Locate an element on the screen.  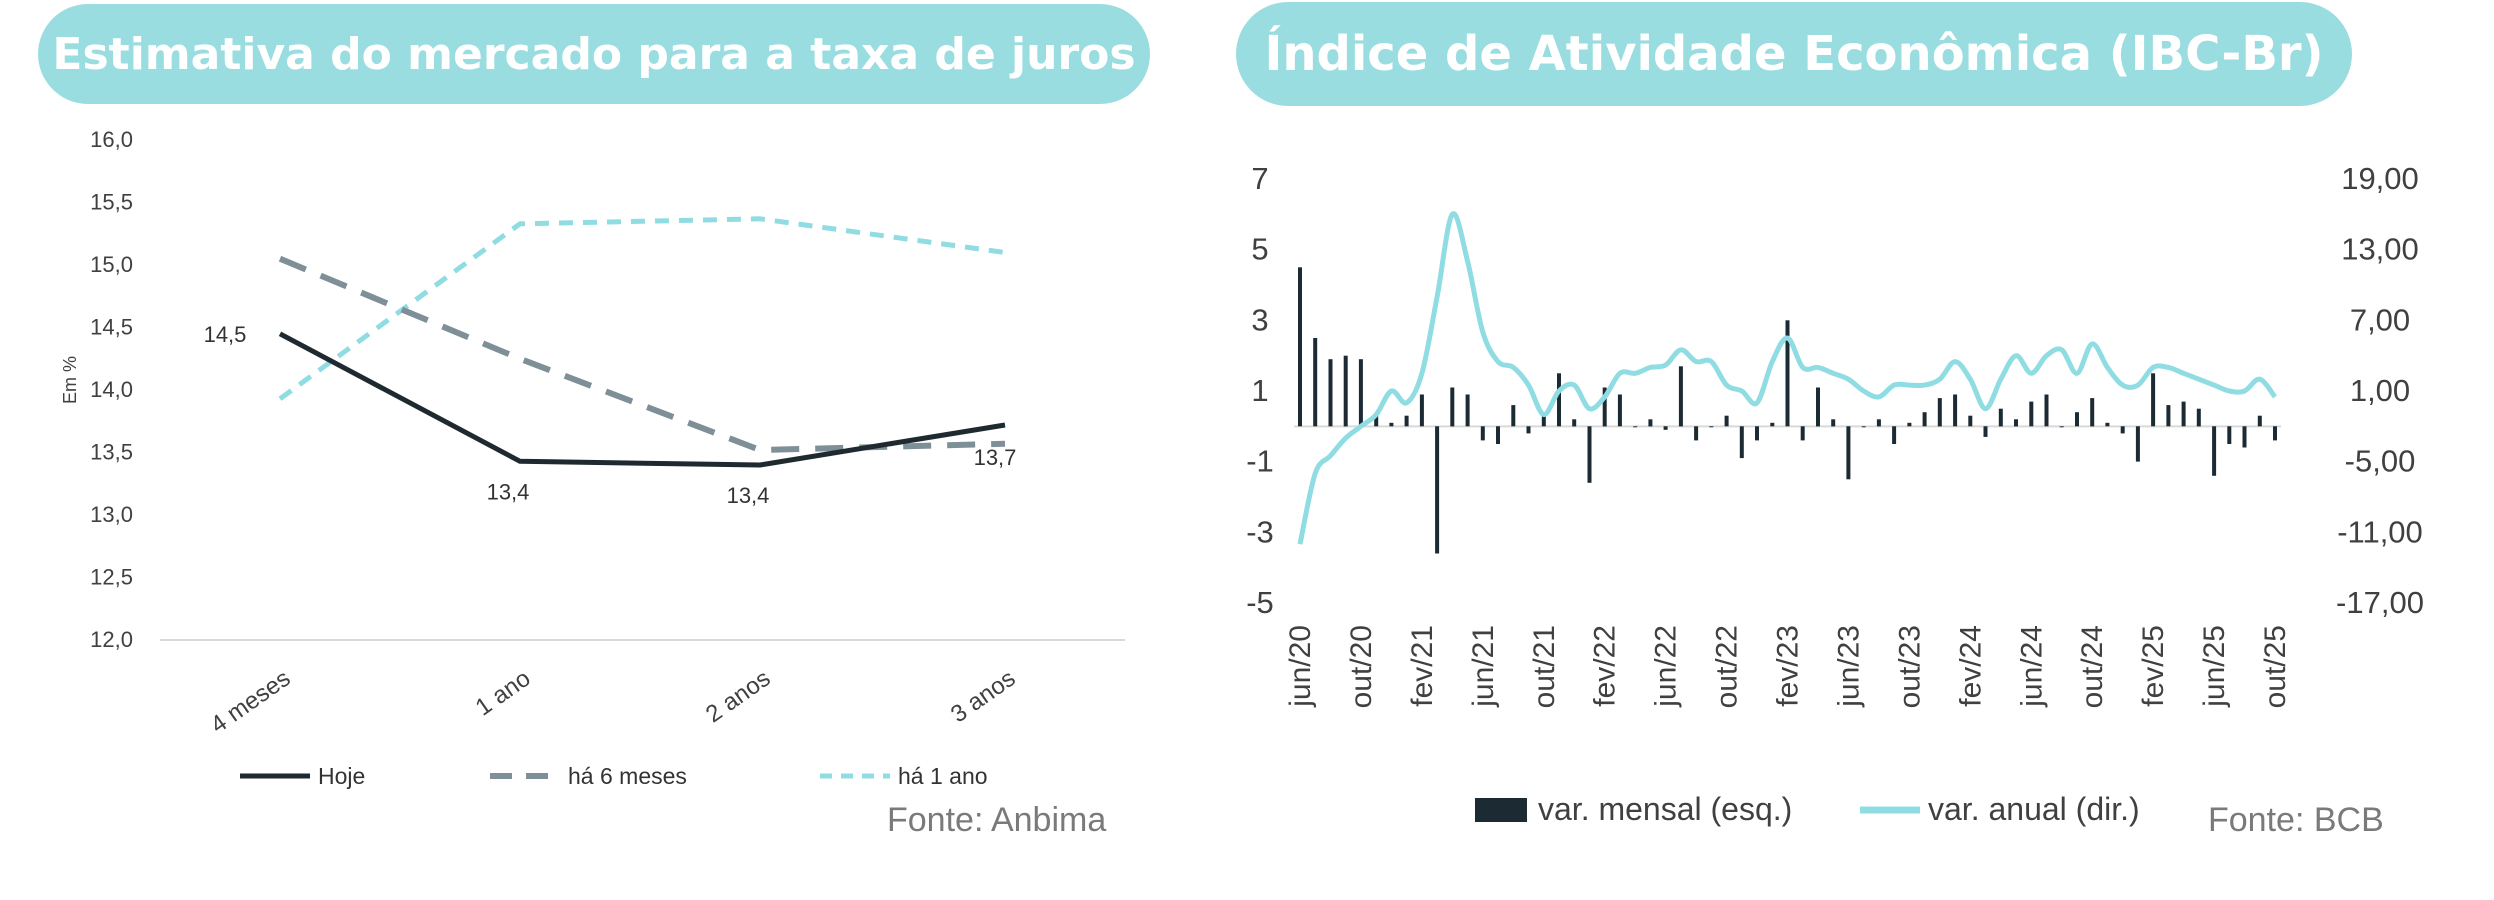
legend-label: há 1 ano is located at coordinates (943, 776).